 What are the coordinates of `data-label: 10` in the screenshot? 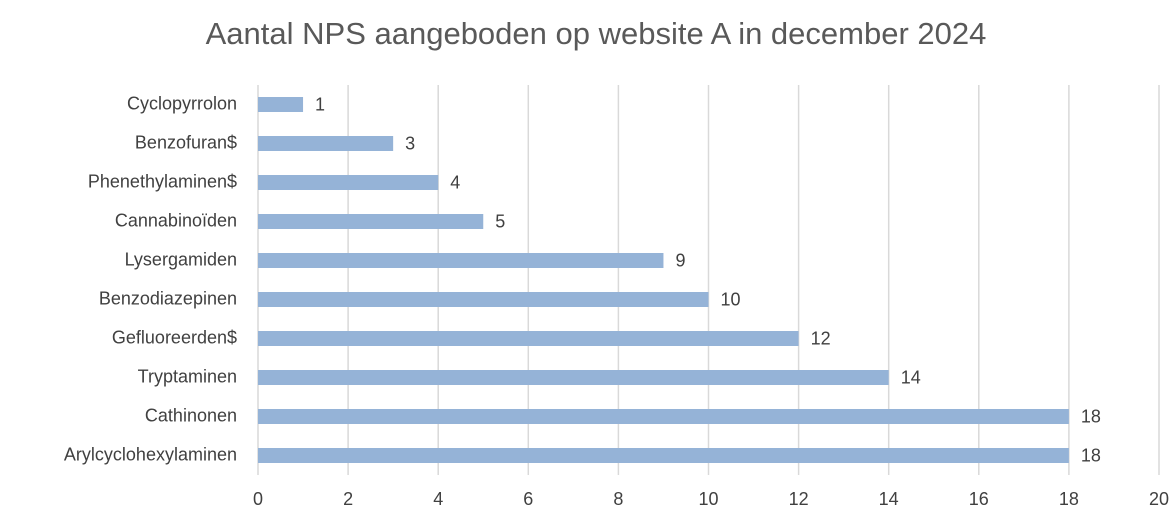 It's located at (731, 299).